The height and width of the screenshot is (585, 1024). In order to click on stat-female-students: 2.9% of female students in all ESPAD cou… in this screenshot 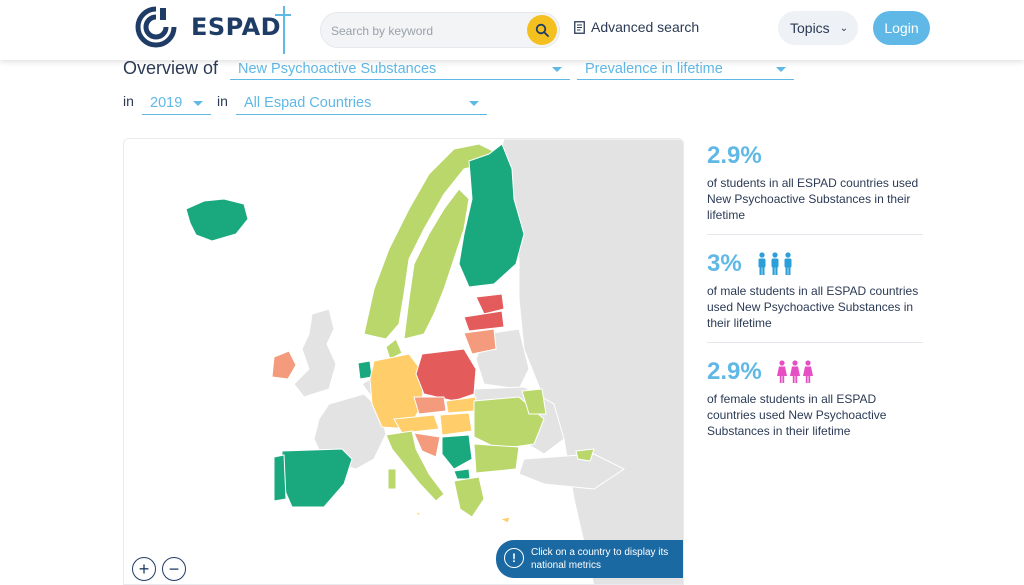, I will do `click(815, 398)`.